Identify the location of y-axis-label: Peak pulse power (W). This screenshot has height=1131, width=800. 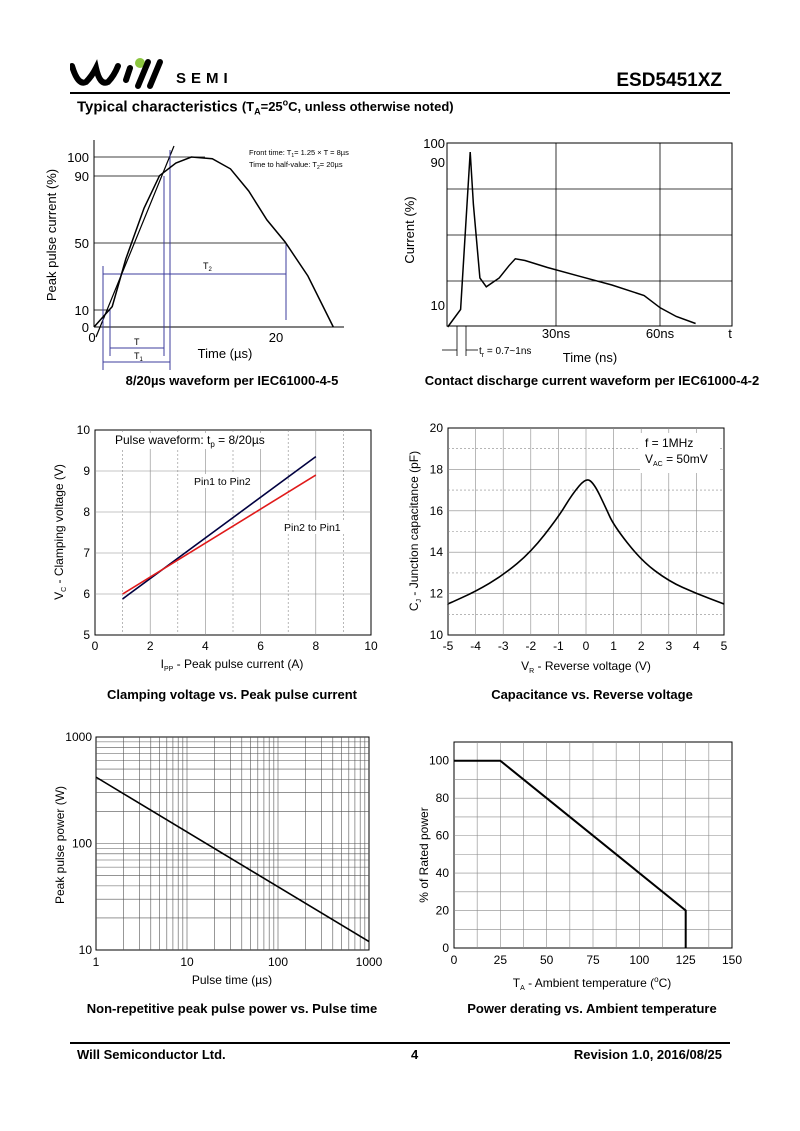
(60, 845).